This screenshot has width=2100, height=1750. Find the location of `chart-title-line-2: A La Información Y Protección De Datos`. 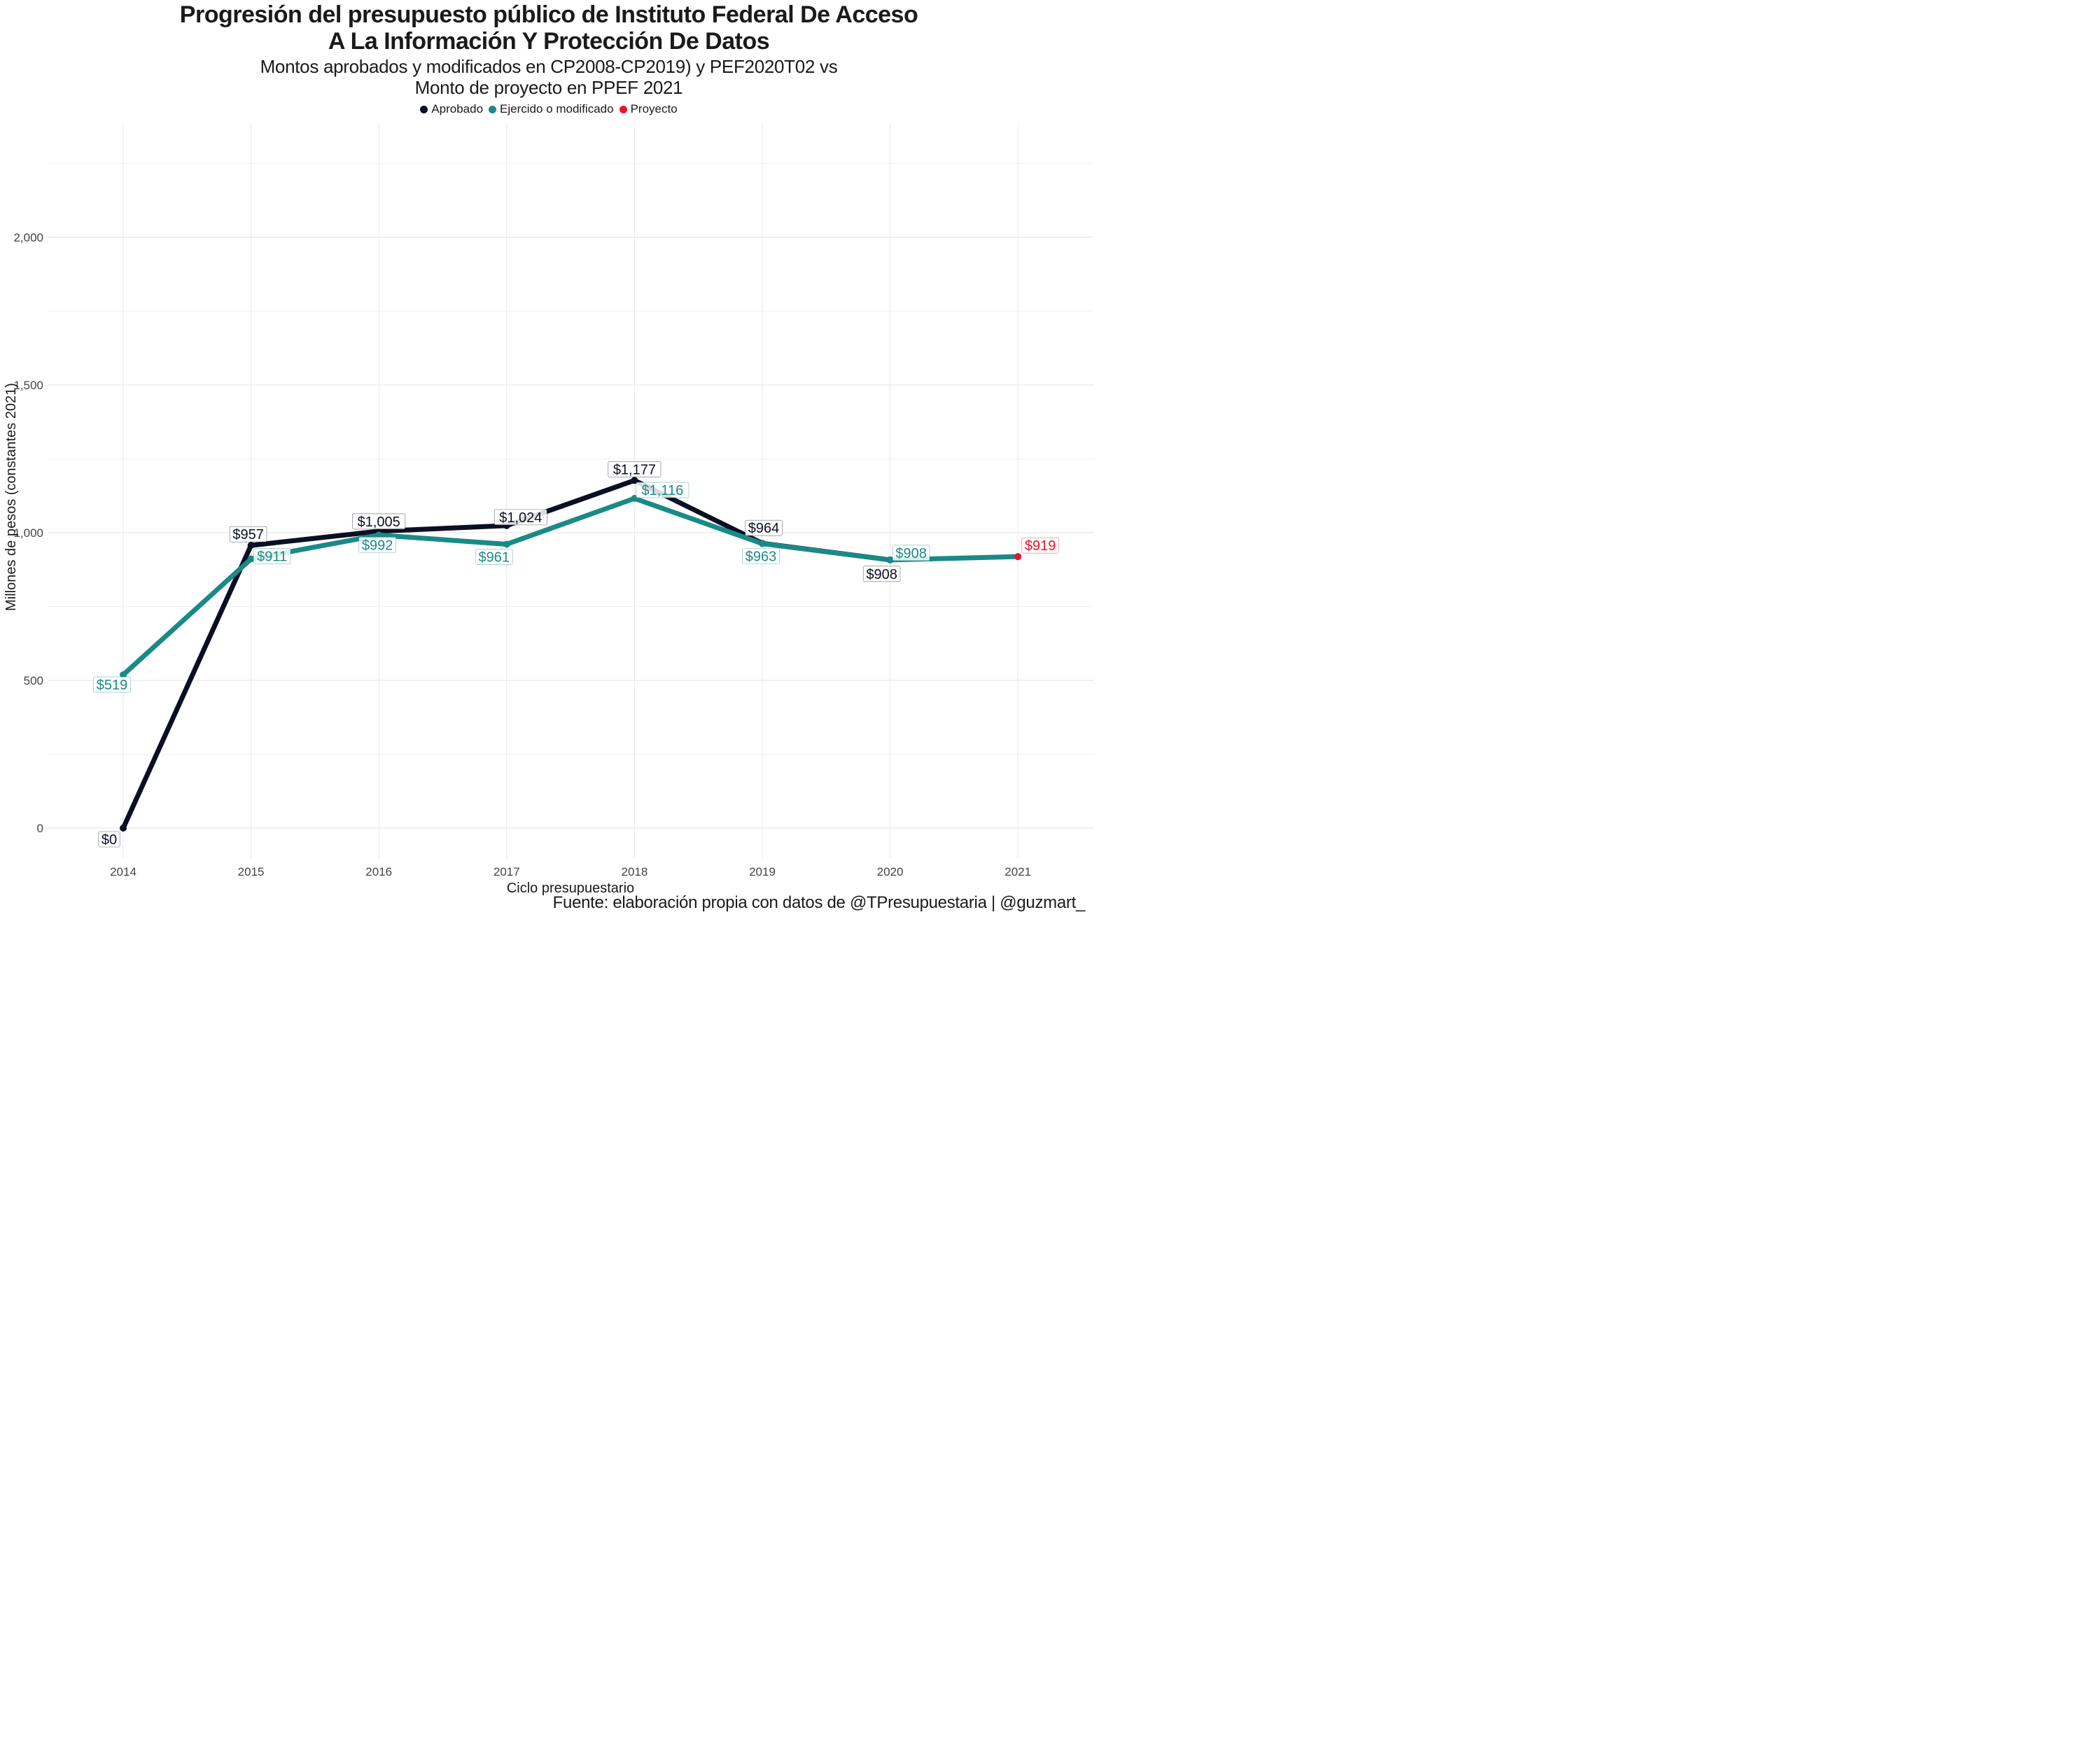

chart-title-line-2: A La Información Y Protección De Datos is located at coordinates (549, 41).